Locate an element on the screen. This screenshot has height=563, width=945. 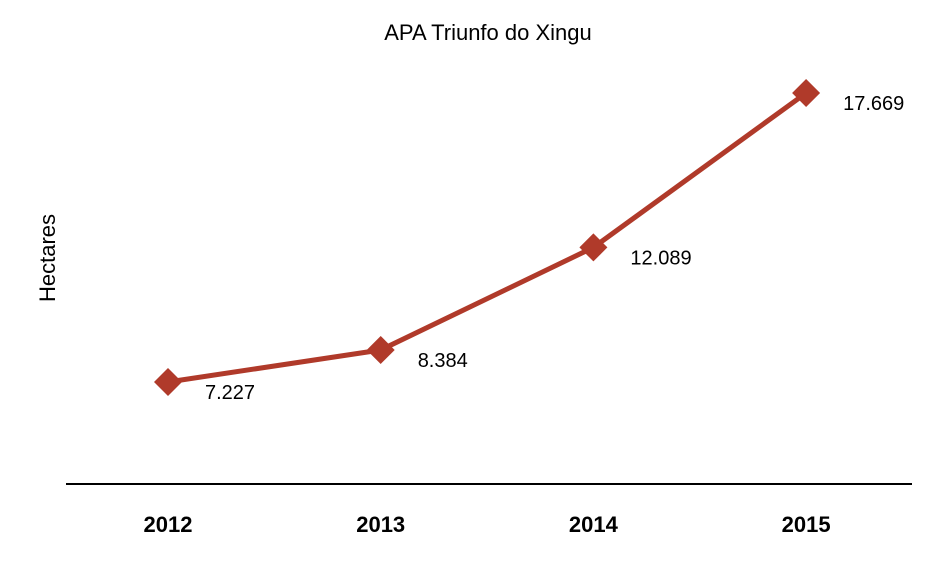
chart-title: APA Triunfo do Xingu is located at coordinates (488, 32).